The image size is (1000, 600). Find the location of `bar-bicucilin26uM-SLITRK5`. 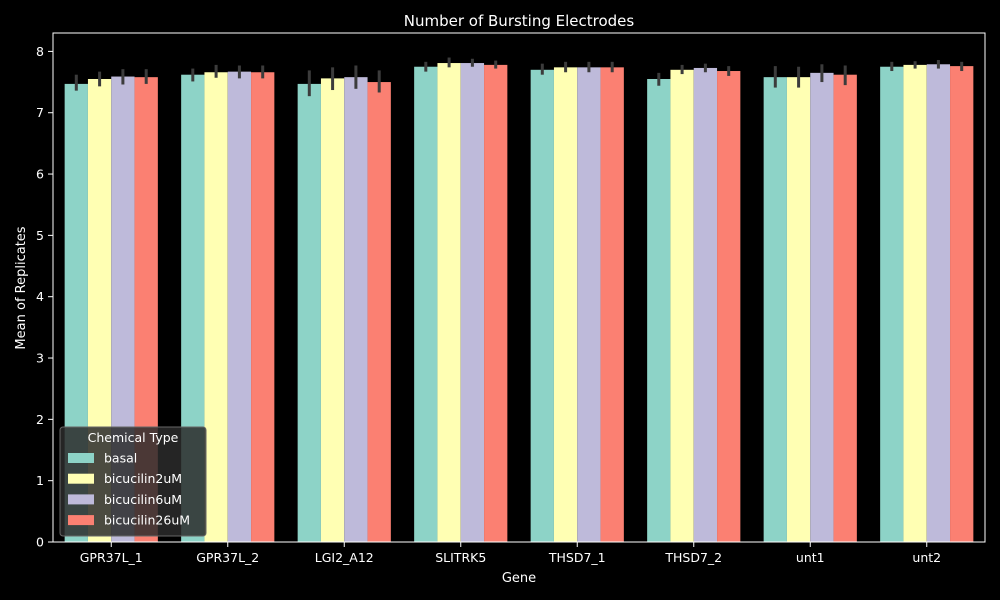

bar-bicucilin26uM-SLITRK5 is located at coordinates (496, 303).